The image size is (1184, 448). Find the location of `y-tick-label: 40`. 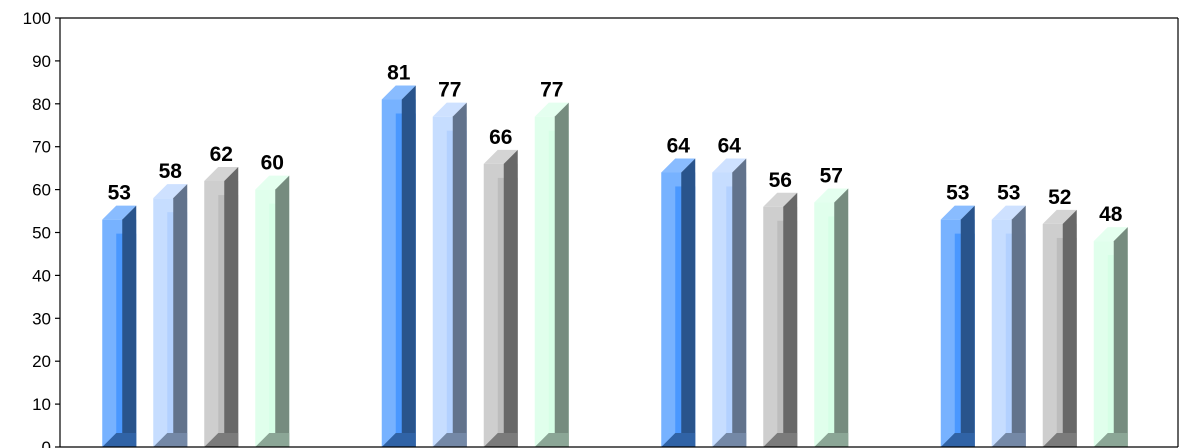

y-tick-label: 40 is located at coordinates (41, 275).